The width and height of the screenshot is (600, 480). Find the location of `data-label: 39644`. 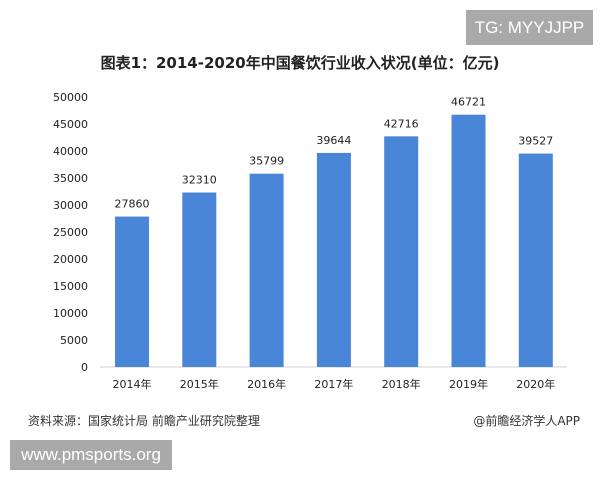

data-label: 39644 is located at coordinates (333, 140).